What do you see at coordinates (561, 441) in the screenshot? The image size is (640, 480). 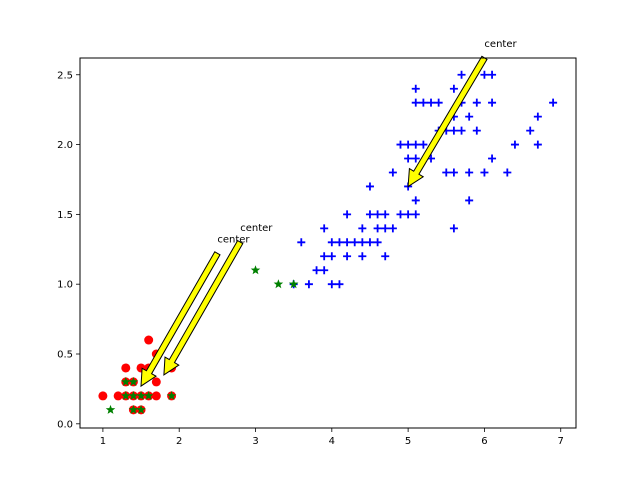 I see `x-tick-label: 7` at bounding box center [561, 441].